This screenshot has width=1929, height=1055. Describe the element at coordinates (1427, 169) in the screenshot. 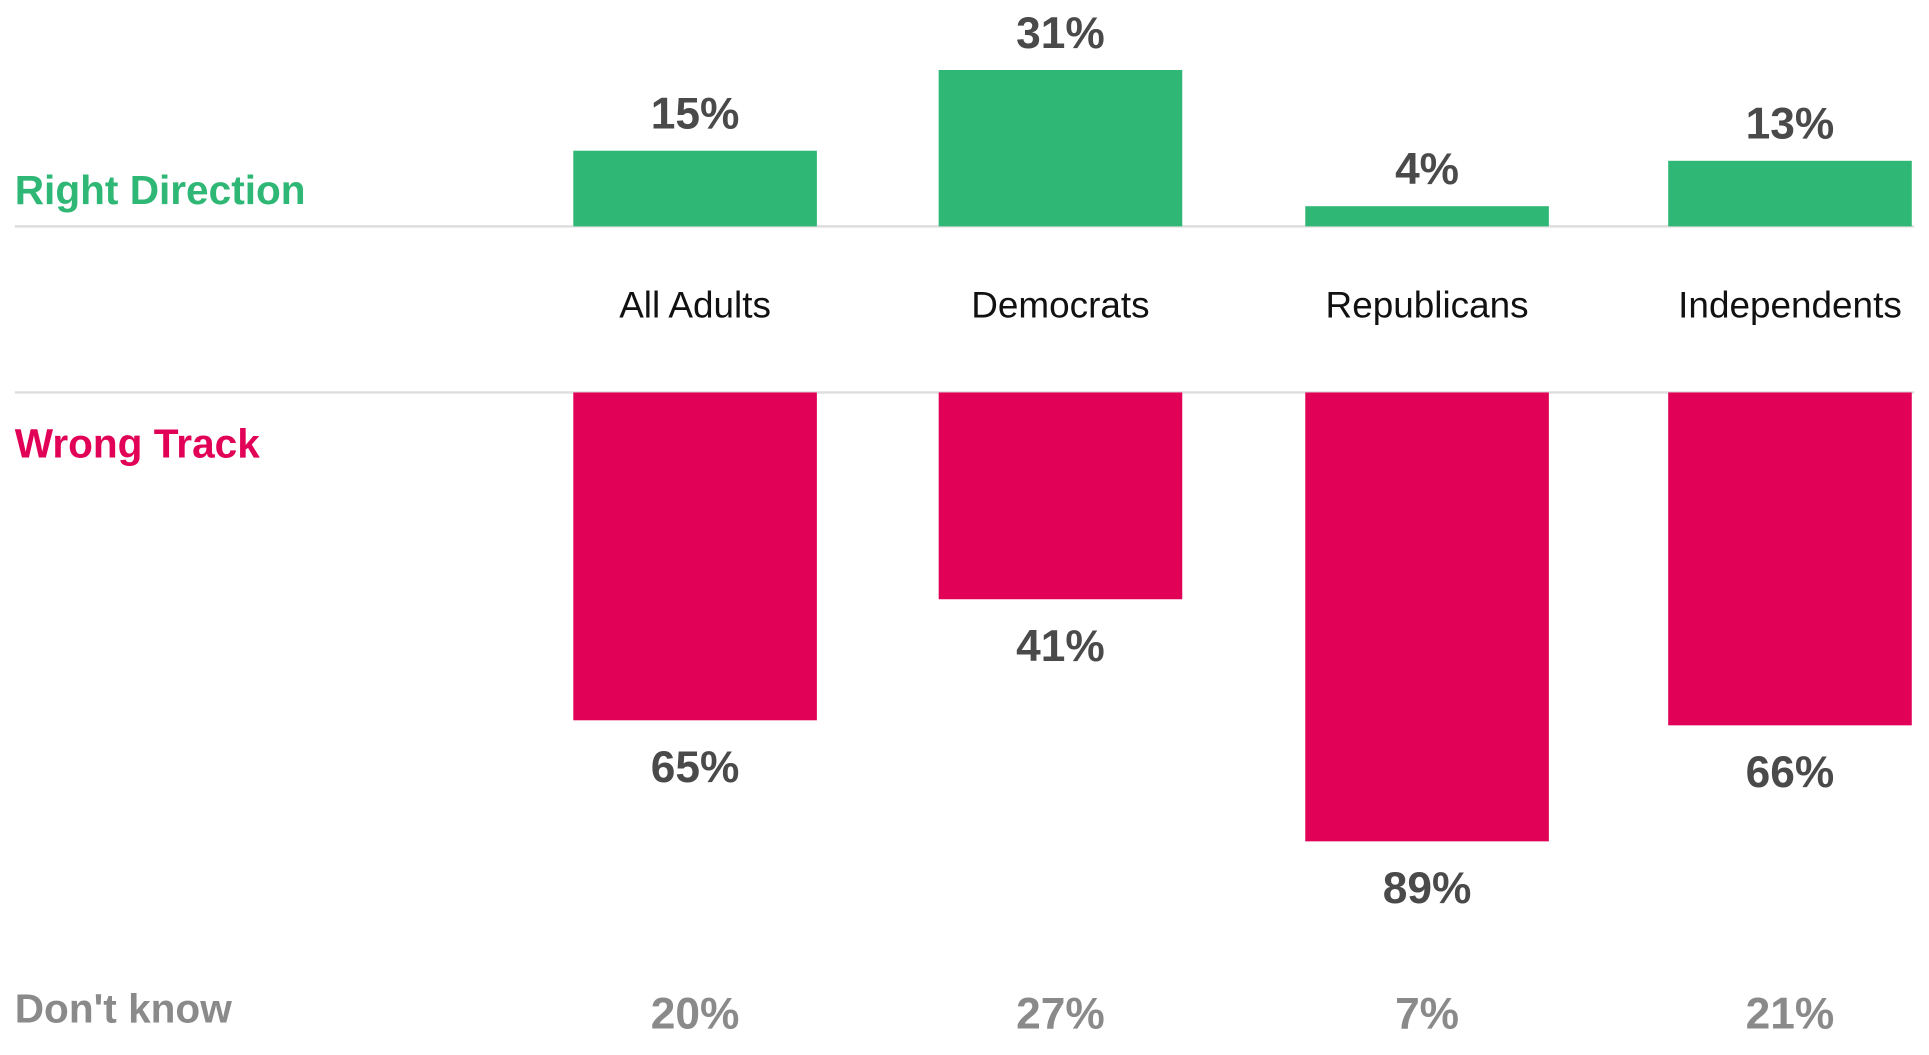

I see `right-direction-value-label: 4%` at that location.